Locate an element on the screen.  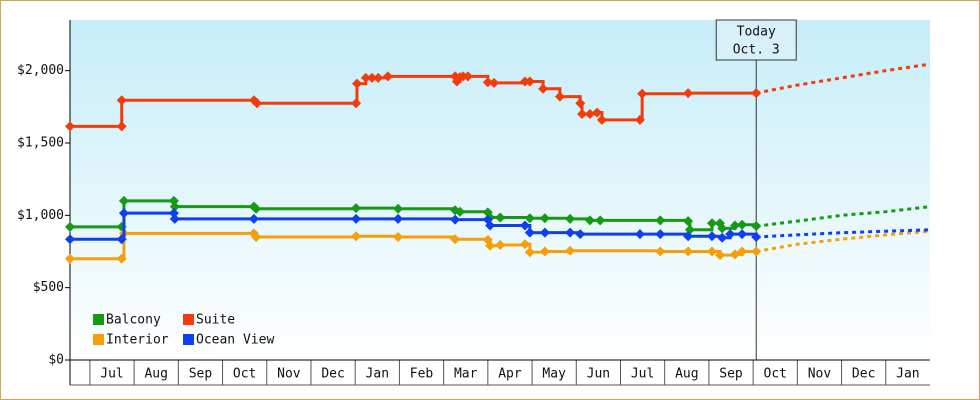
legend-label: Suite is located at coordinates (215, 320).